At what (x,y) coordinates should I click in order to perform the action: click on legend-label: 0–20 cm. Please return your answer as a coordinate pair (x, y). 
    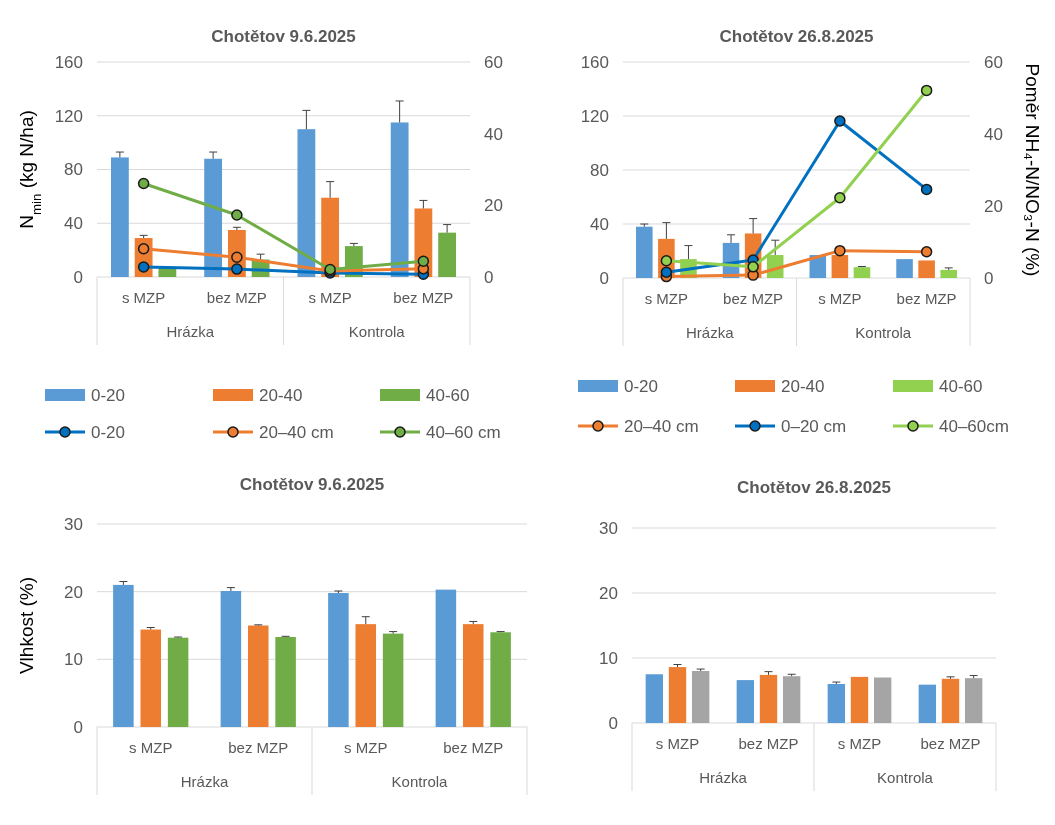
    Looking at the image, I should click on (814, 426).